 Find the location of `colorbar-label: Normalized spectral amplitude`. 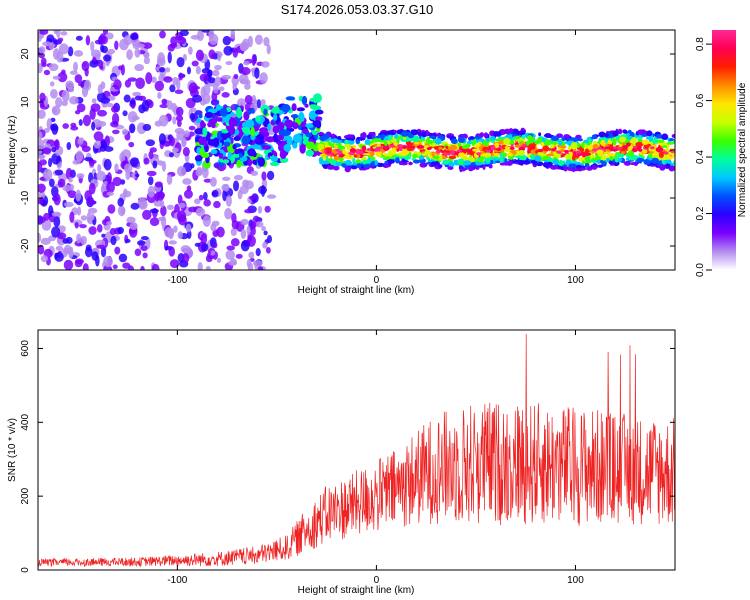

colorbar-label: Normalized spectral amplitude is located at coordinates (742, 149).